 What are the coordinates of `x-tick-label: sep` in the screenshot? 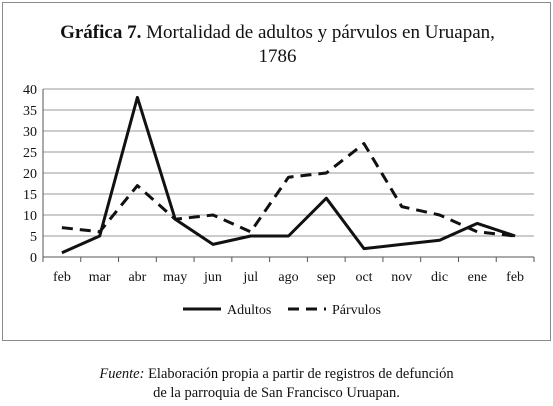 It's located at (326, 277).